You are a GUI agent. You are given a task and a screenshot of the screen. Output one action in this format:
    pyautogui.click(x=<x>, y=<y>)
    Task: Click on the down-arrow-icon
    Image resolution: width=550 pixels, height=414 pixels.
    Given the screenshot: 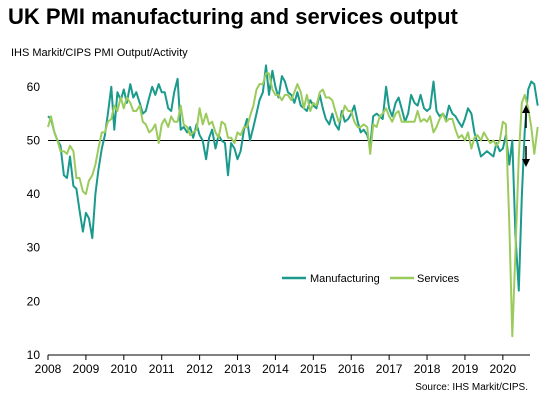 What is the action you would take?
    pyautogui.click(x=526, y=163)
    